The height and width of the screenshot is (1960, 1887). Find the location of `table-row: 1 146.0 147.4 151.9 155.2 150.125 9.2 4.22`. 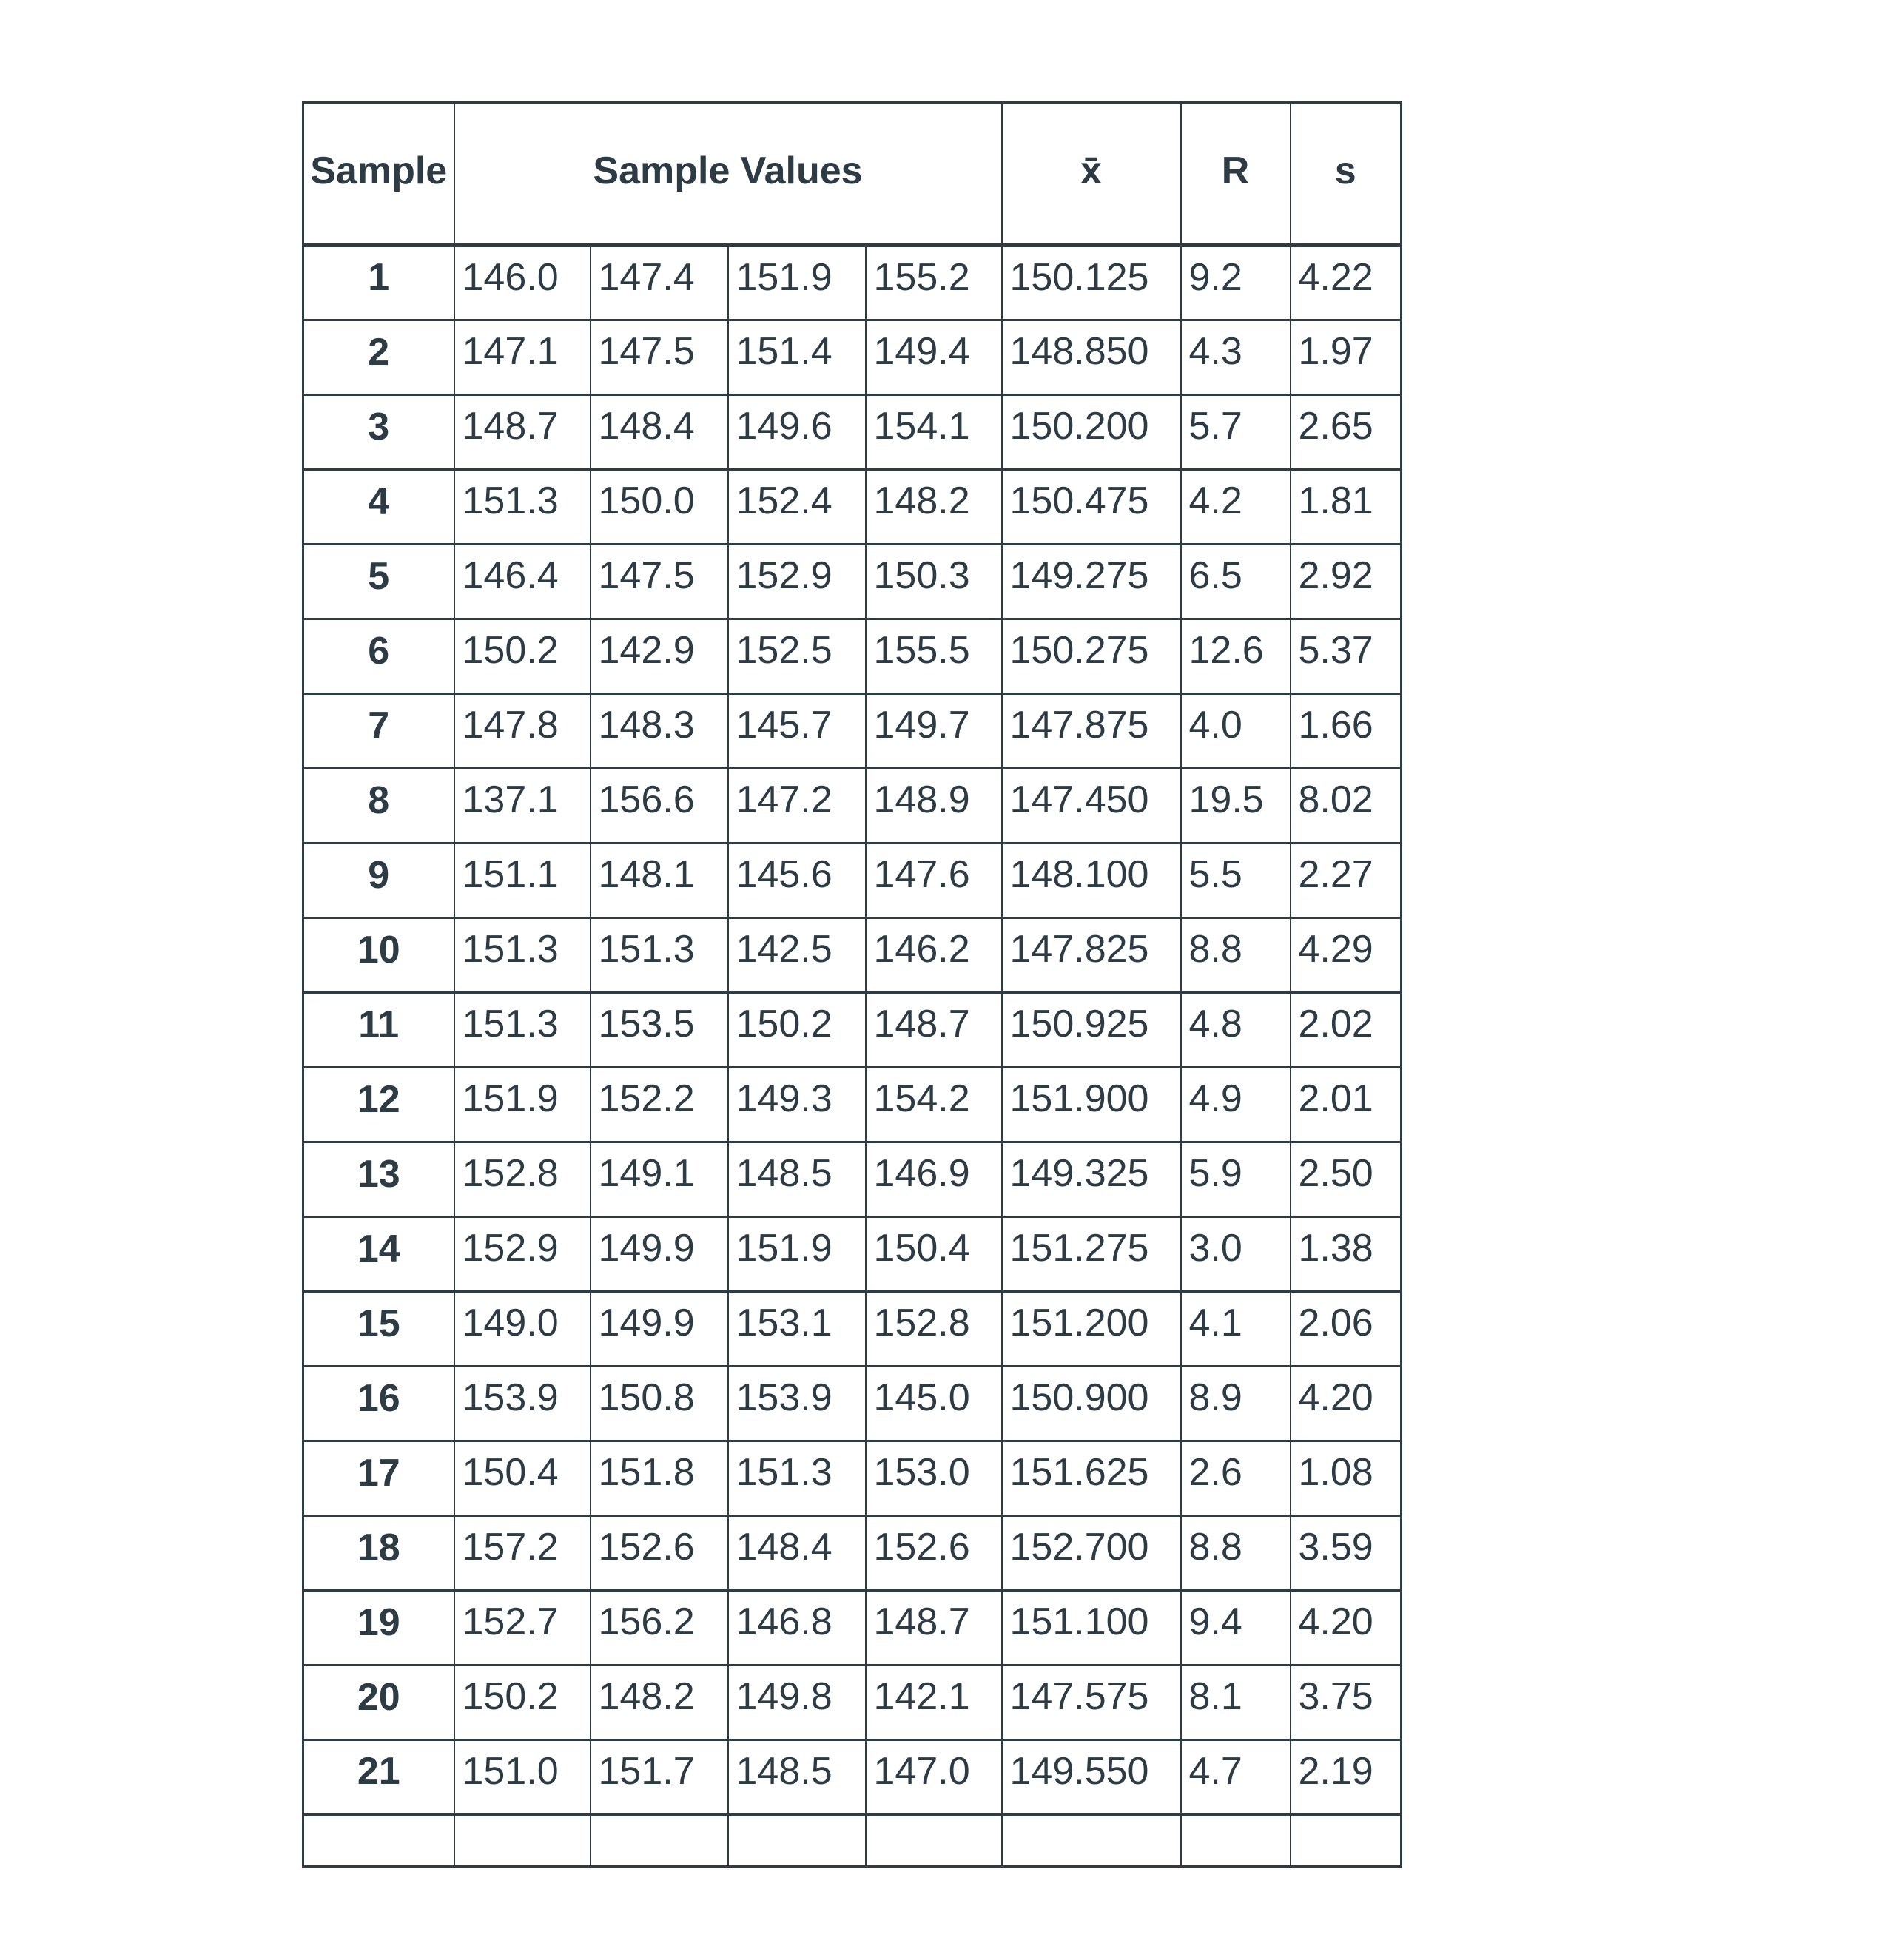

table-row: 1 146.0 147.4 151.9 155.2 150.125 9.2 4.22 is located at coordinates (852, 282).